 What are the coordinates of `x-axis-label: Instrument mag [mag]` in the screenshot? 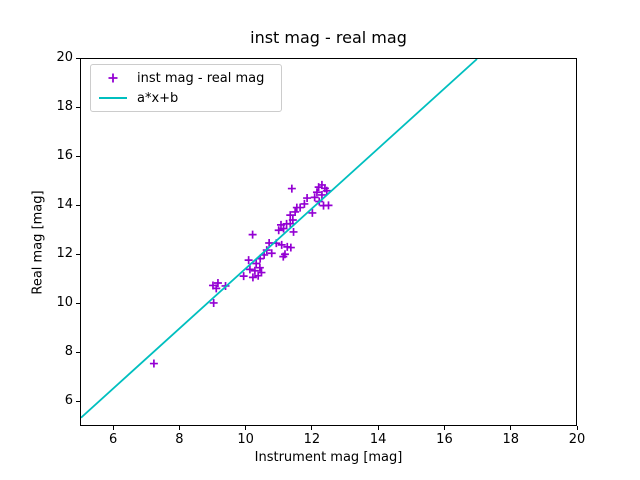 It's located at (328, 457).